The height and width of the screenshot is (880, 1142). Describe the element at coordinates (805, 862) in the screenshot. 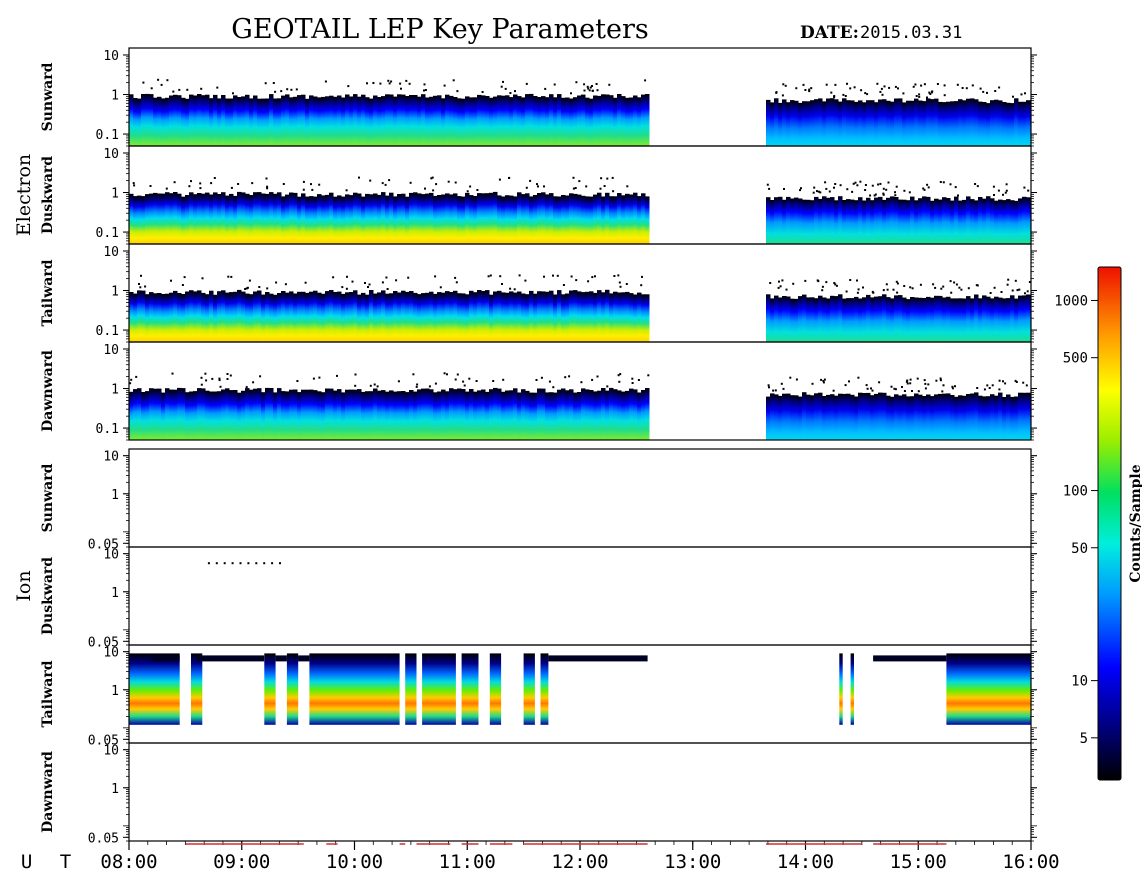

I see `x-tick-label: 14:00` at that location.